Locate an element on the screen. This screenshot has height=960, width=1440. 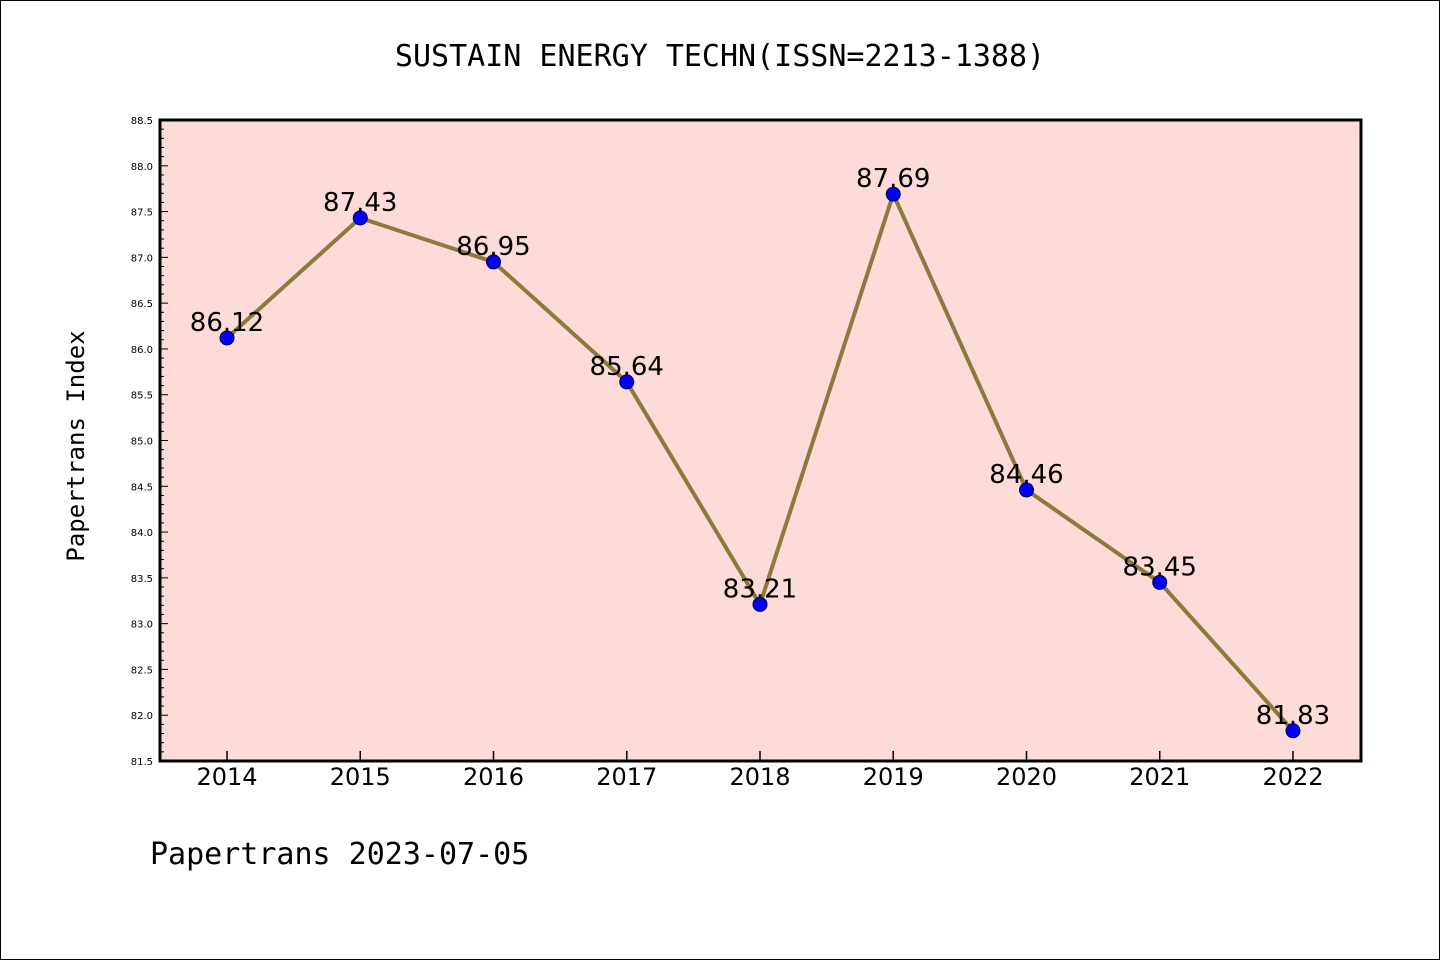
y-tick-label: 88.0 is located at coordinates (142, 167).